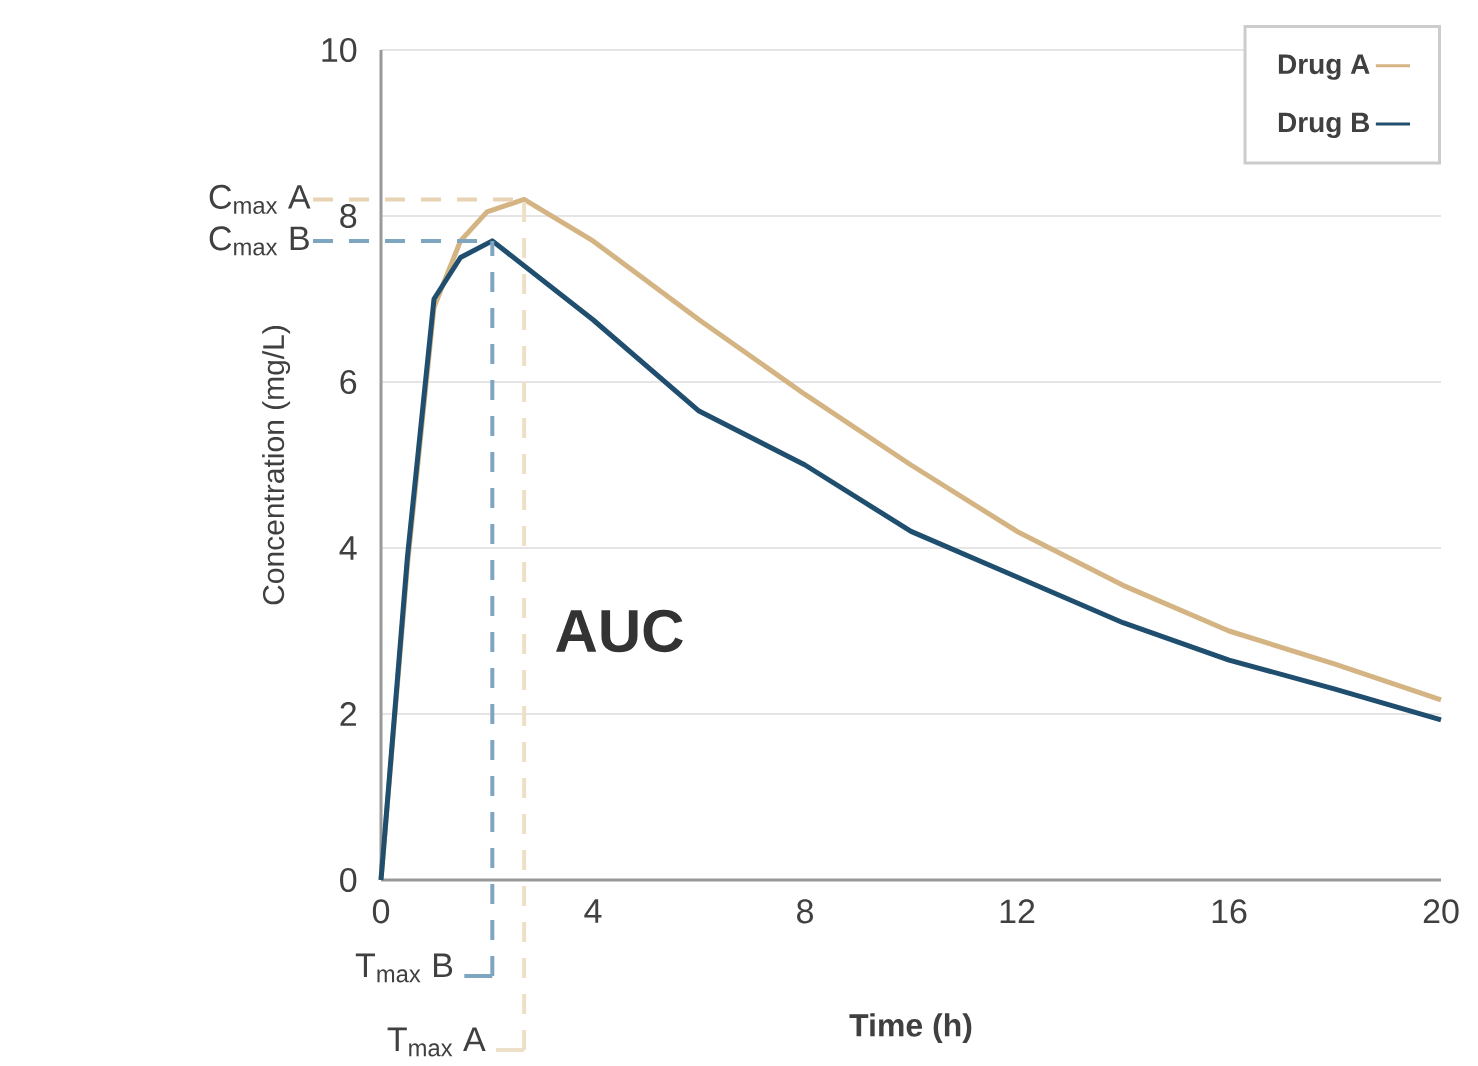 The height and width of the screenshot is (1066, 1478). I want to click on y-tick-label: 2, so click(348, 714).